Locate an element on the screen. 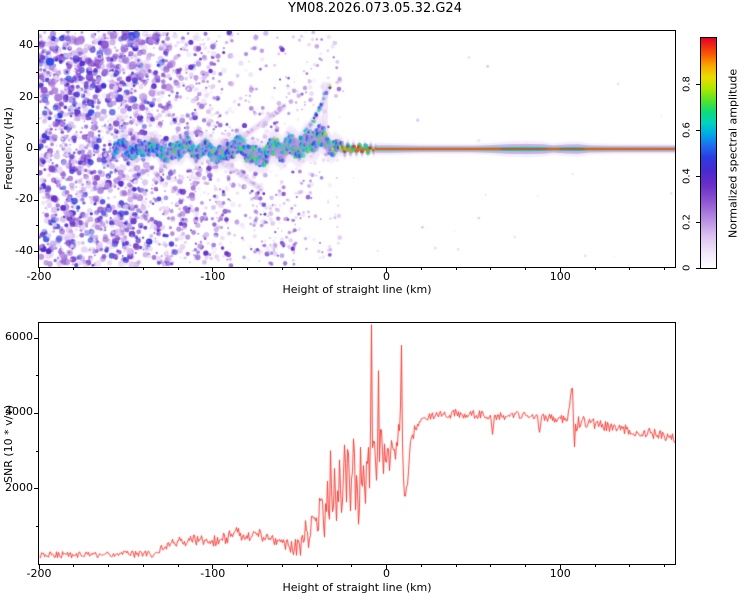 This screenshot has height=600, width=750. colorbar is located at coordinates (708, 153).